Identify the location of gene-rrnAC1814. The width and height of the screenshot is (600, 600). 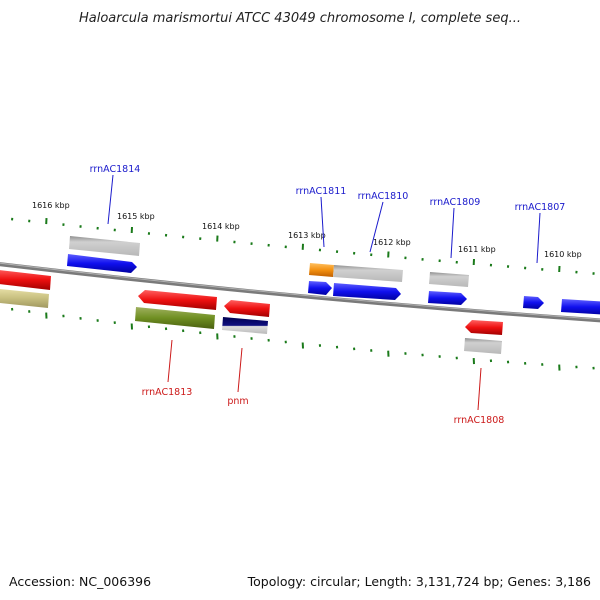
(102, 263).